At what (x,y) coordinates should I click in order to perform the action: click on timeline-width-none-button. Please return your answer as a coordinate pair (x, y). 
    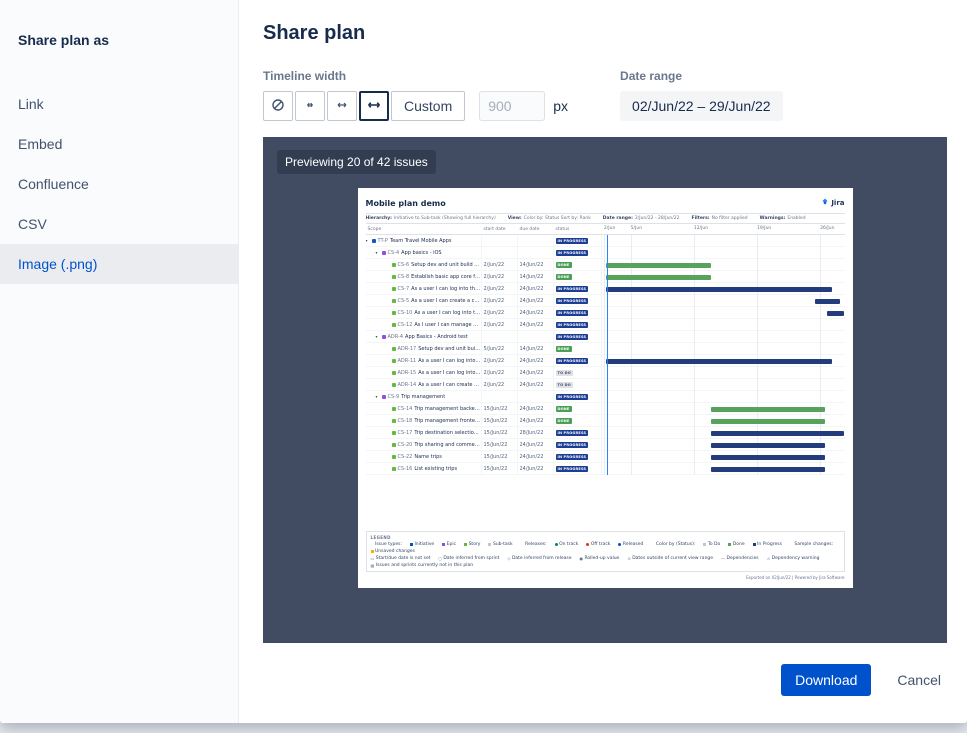
    Looking at the image, I should click on (278, 106).